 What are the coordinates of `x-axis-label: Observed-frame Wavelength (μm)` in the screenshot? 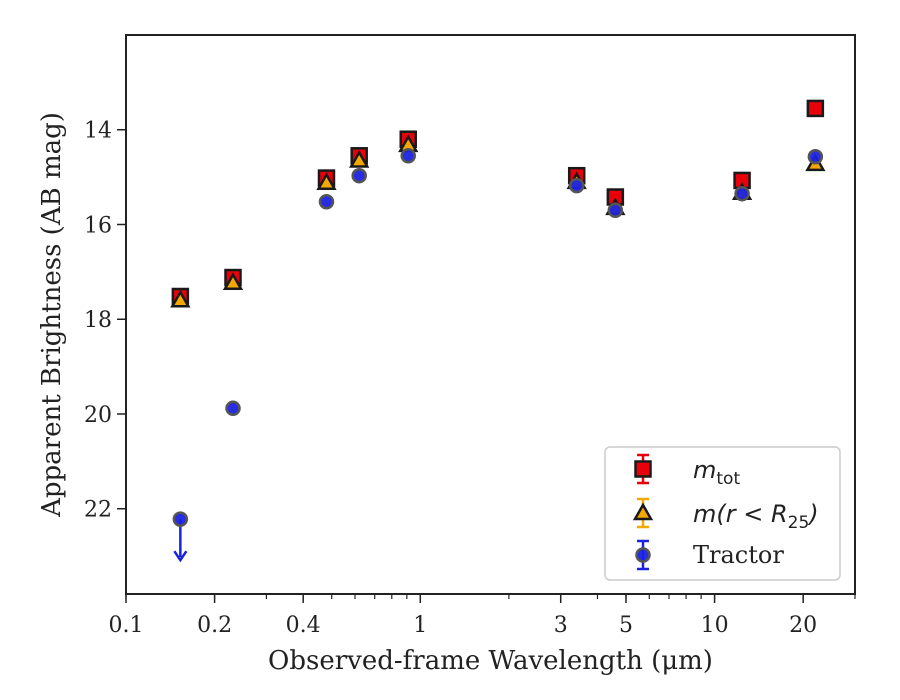 It's located at (490, 661).